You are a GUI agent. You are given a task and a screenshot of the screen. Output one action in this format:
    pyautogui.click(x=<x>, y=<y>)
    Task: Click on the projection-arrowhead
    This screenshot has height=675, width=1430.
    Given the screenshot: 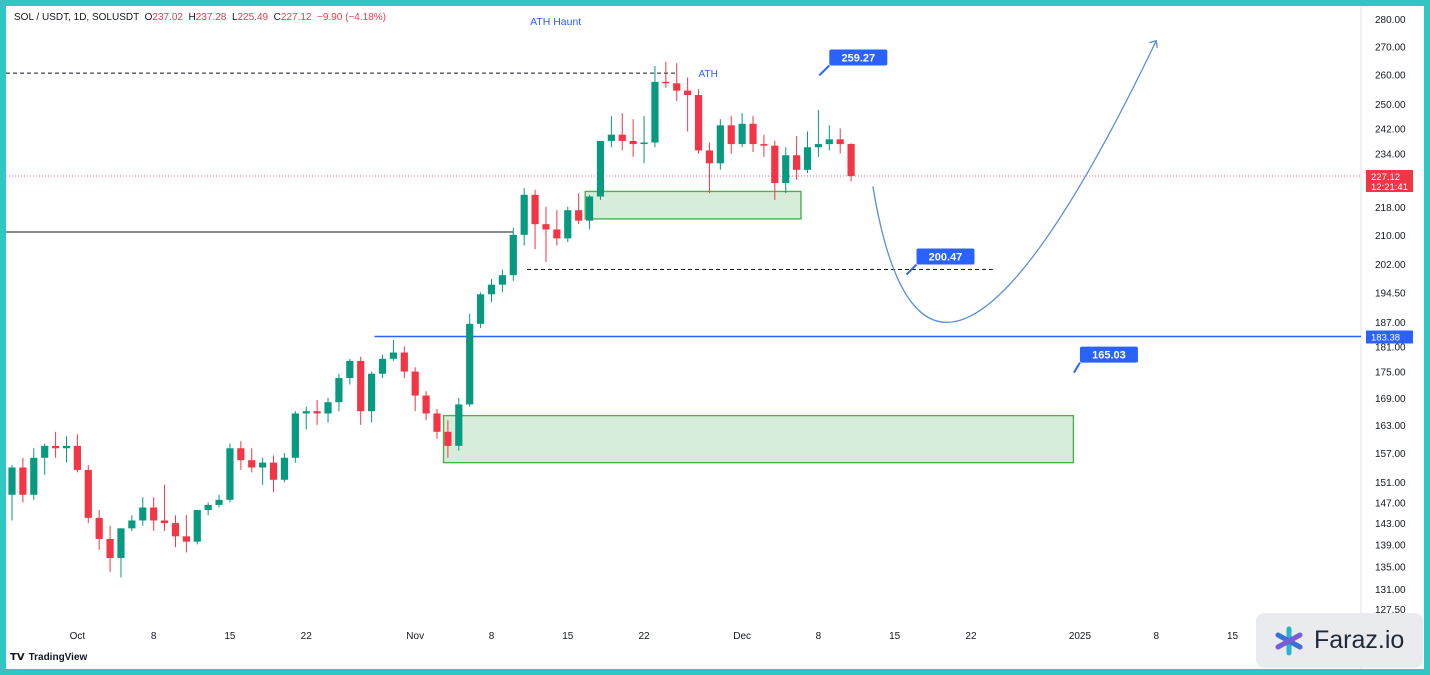 What is the action you would take?
    pyautogui.click(x=1153, y=43)
    